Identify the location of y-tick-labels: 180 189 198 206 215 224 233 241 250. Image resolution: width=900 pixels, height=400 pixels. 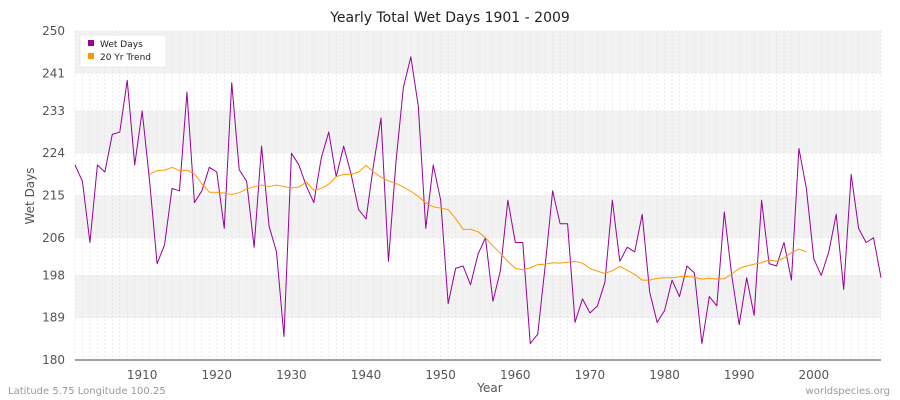
(53, 195).